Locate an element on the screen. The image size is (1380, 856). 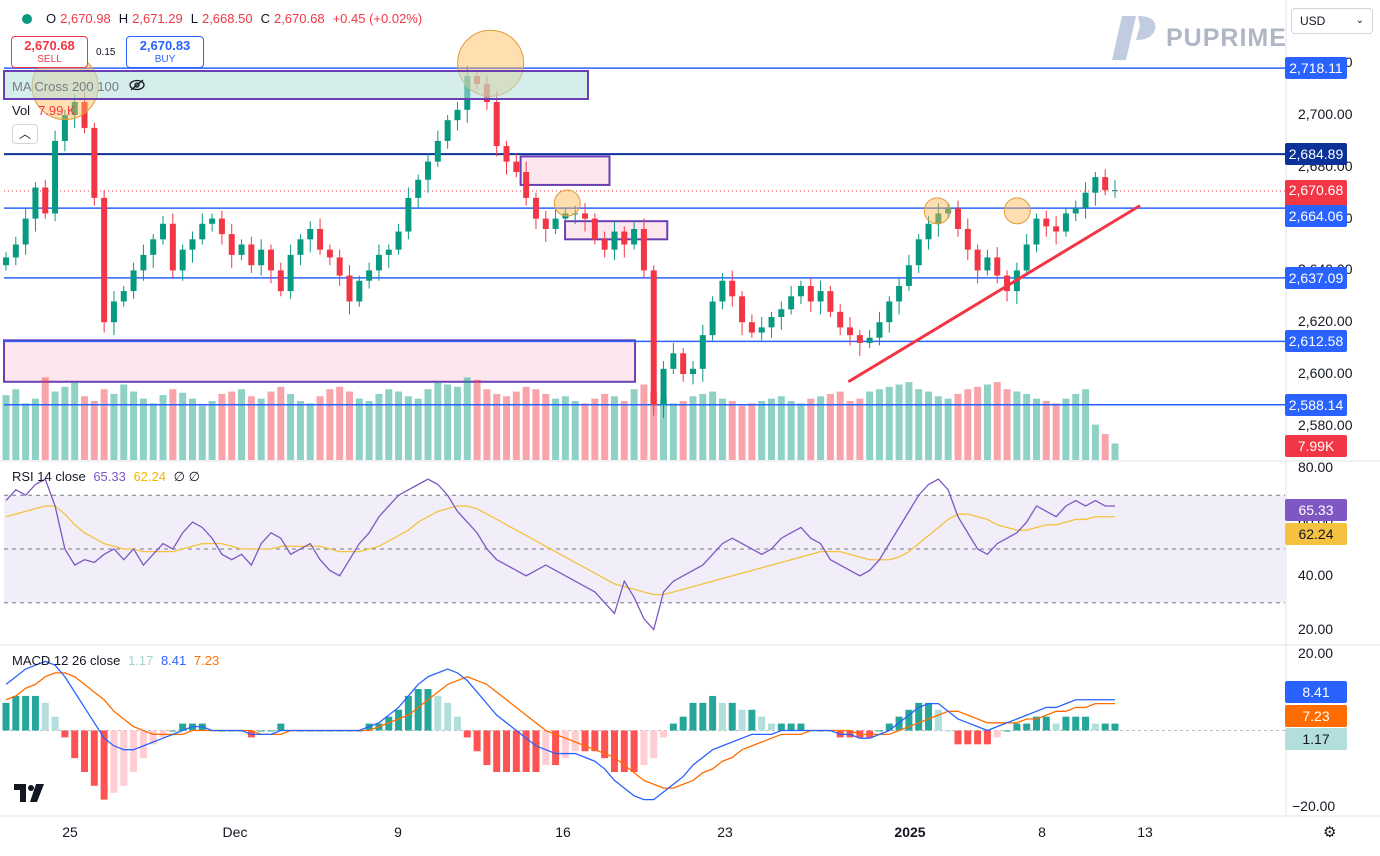
collapse-legend-button: ︿ is located at coordinates (25, 134).